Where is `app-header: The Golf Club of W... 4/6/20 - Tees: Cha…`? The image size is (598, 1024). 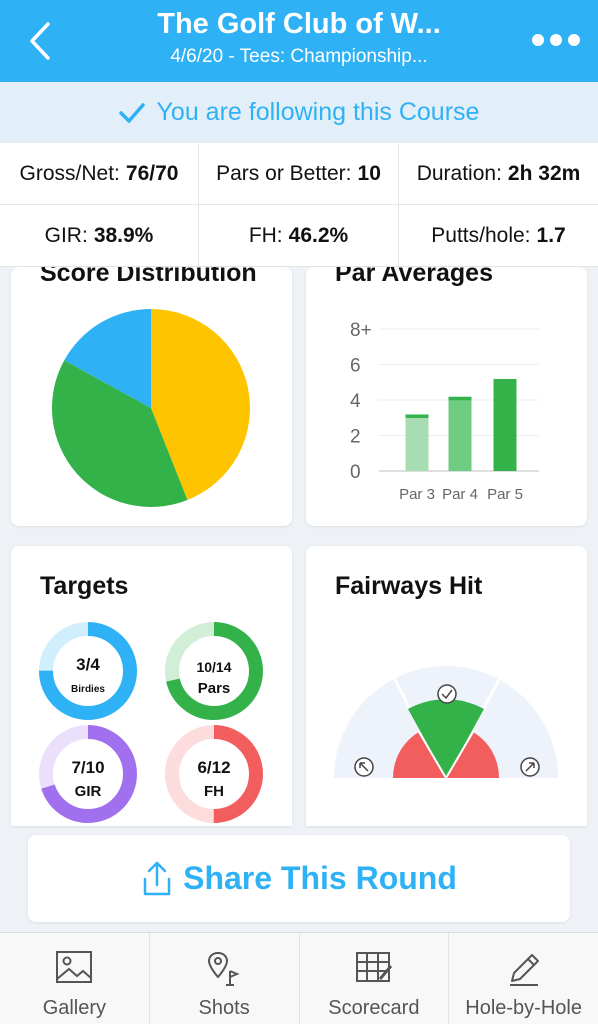 app-header: The Golf Club of W... 4/6/20 - Tees: Cha… is located at coordinates (299, 41).